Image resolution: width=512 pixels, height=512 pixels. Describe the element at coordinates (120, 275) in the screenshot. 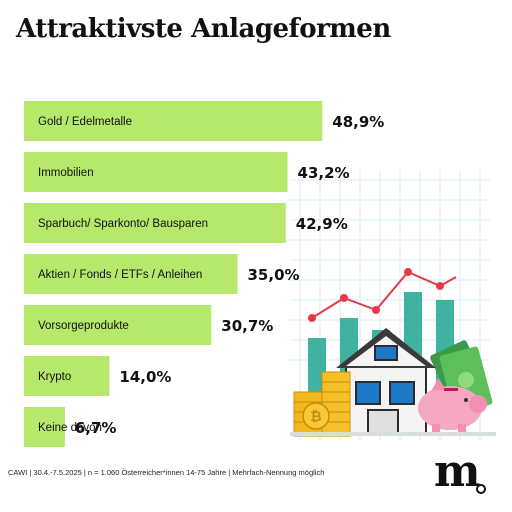

I see `category-label-3: Aktien / Fonds / ETFs / Anleihen` at that location.